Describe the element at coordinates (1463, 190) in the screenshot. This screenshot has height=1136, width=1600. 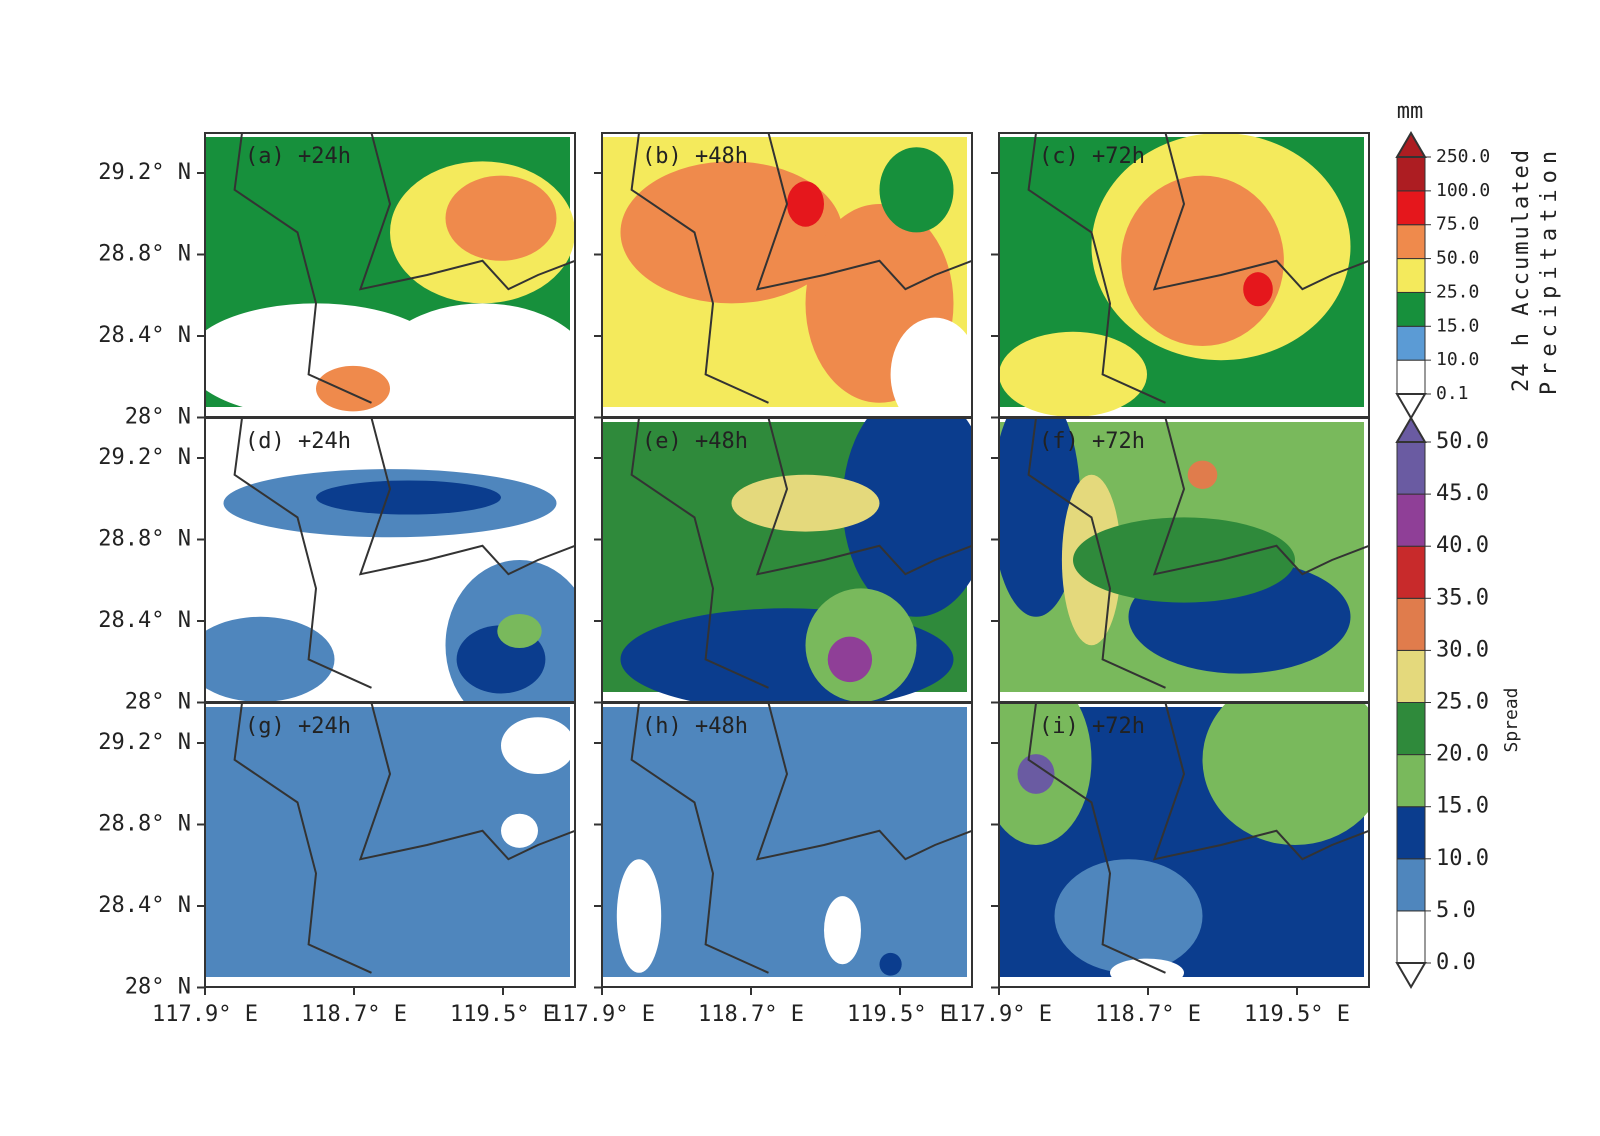
I see `colorbar-label: 100.0` at that location.